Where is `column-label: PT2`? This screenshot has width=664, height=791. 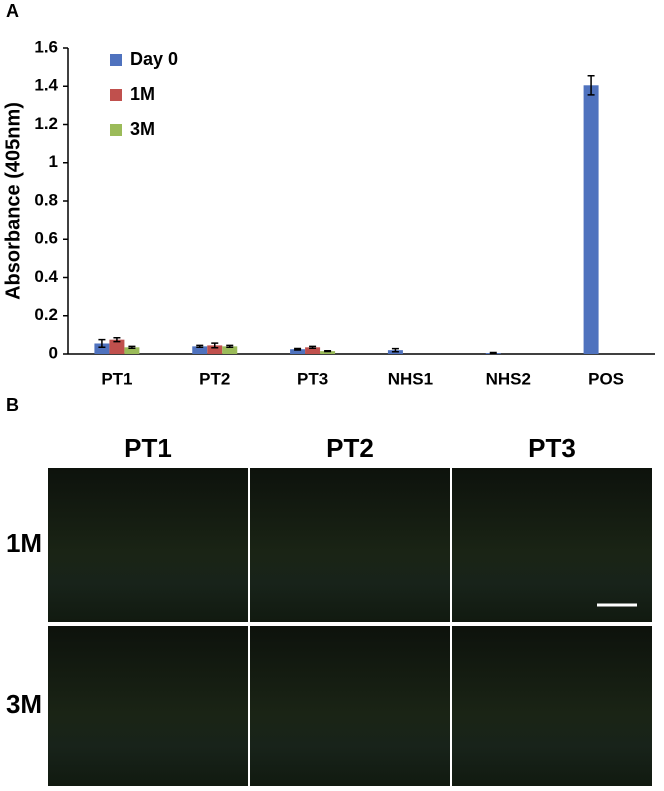 column-label: PT2 is located at coordinates (350, 448).